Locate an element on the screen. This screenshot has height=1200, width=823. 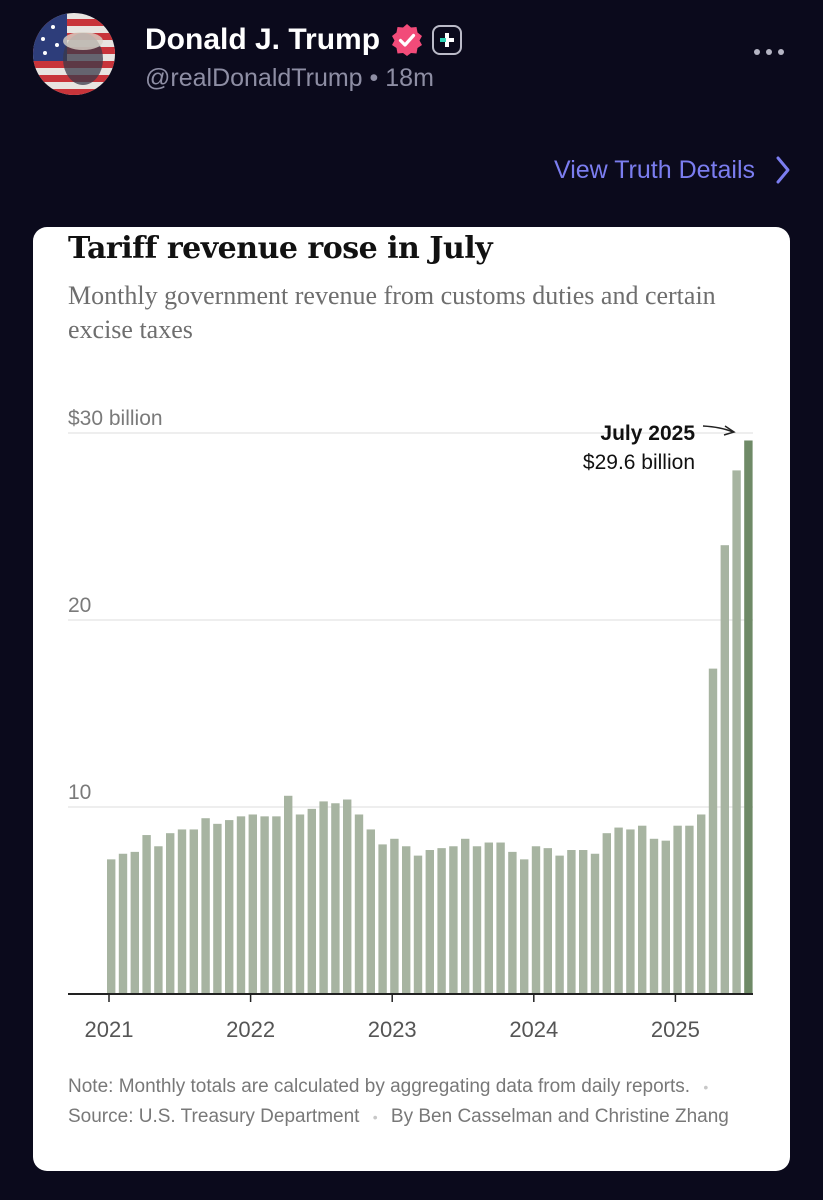
annotation-arrow is located at coordinates (718, 429).